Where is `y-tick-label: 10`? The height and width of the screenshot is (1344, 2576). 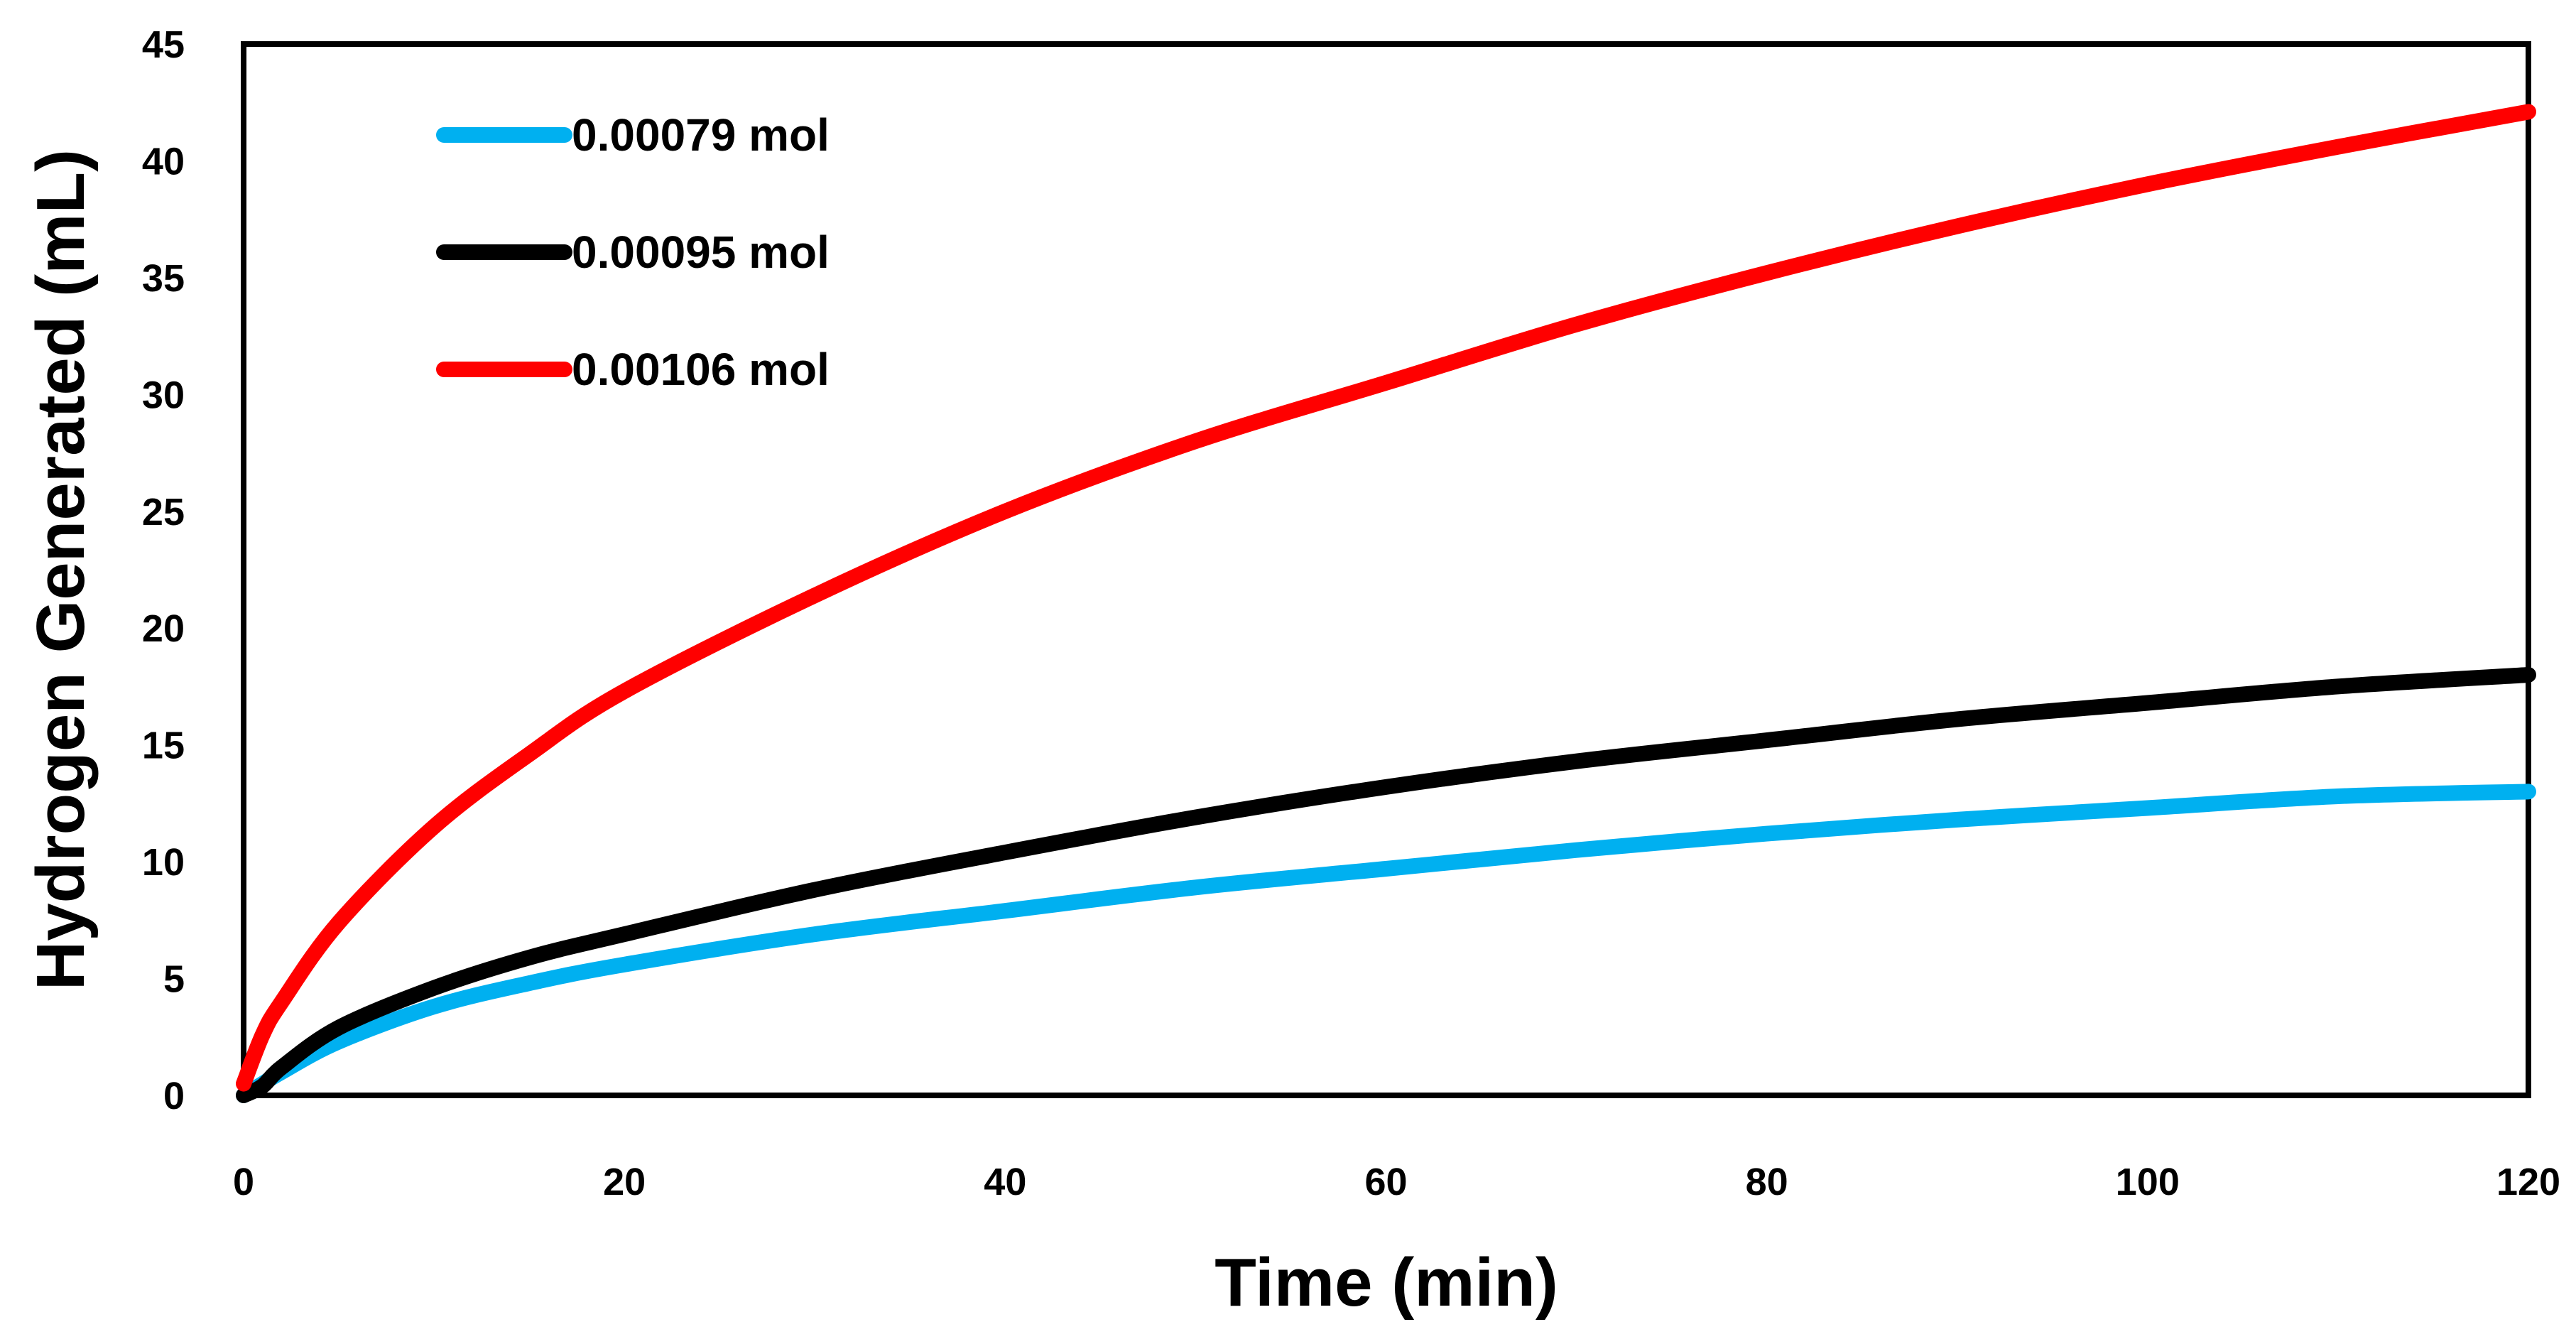
y-tick-label: 10 is located at coordinates (163, 863).